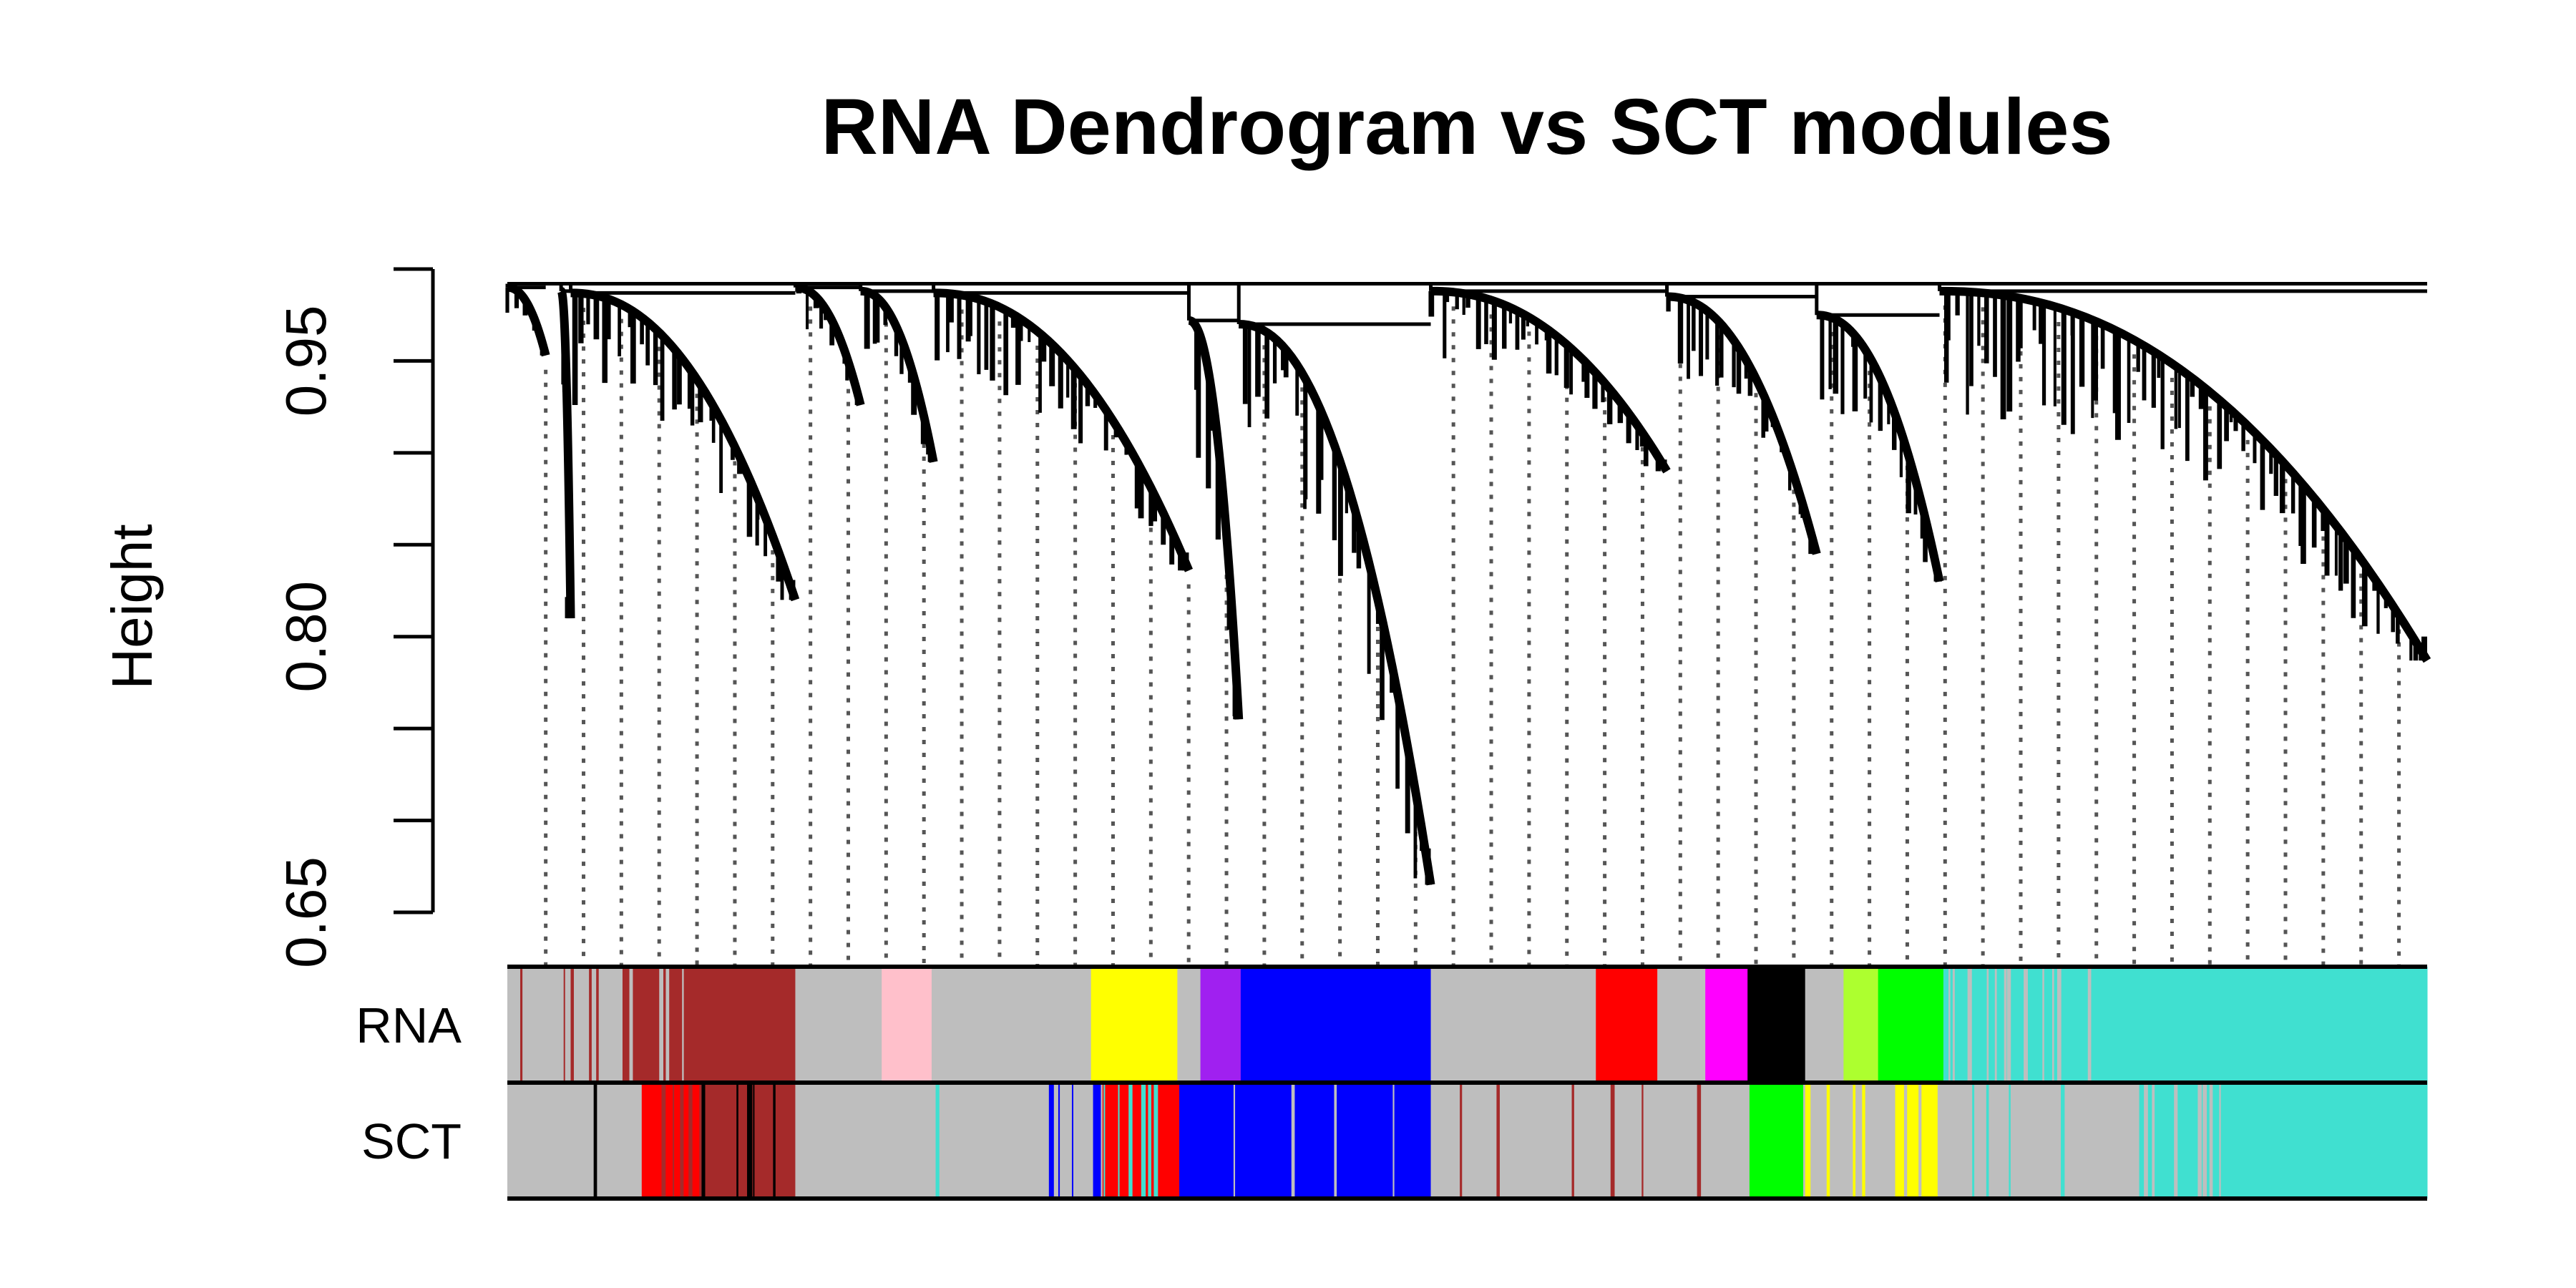  Describe the element at coordinates (411, 1141) in the screenshot. I see `color-row-label: SCT` at that location.